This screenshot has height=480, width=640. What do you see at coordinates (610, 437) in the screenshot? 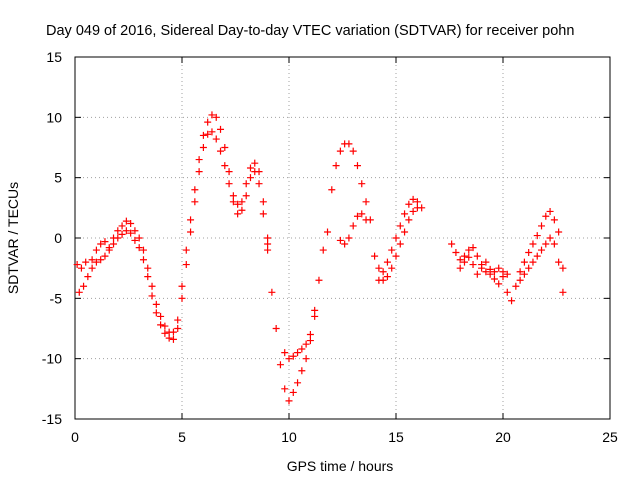
I see `x-tick-label: 25` at bounding box center [610, 437].